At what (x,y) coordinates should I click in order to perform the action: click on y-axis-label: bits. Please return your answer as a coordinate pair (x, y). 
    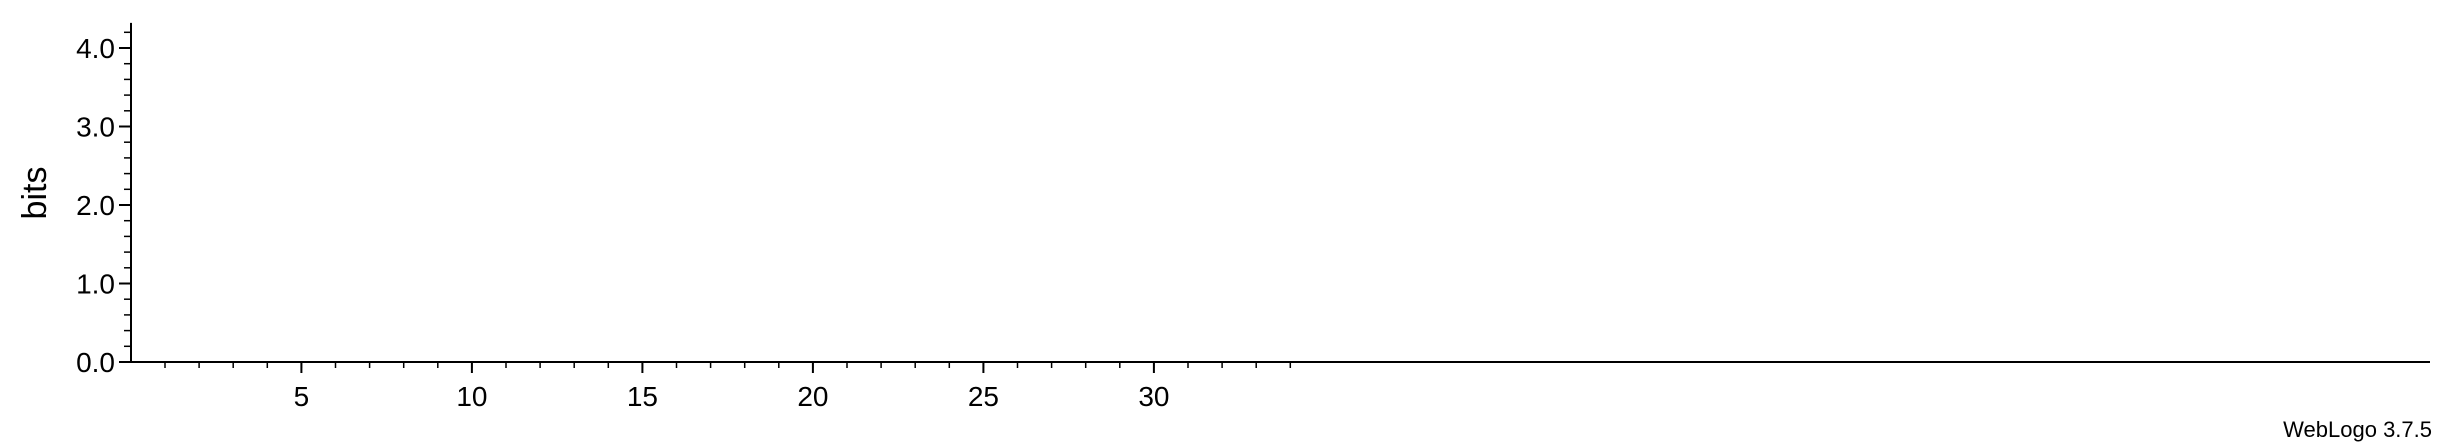
    Looking at the image, I should click on (35, 193).